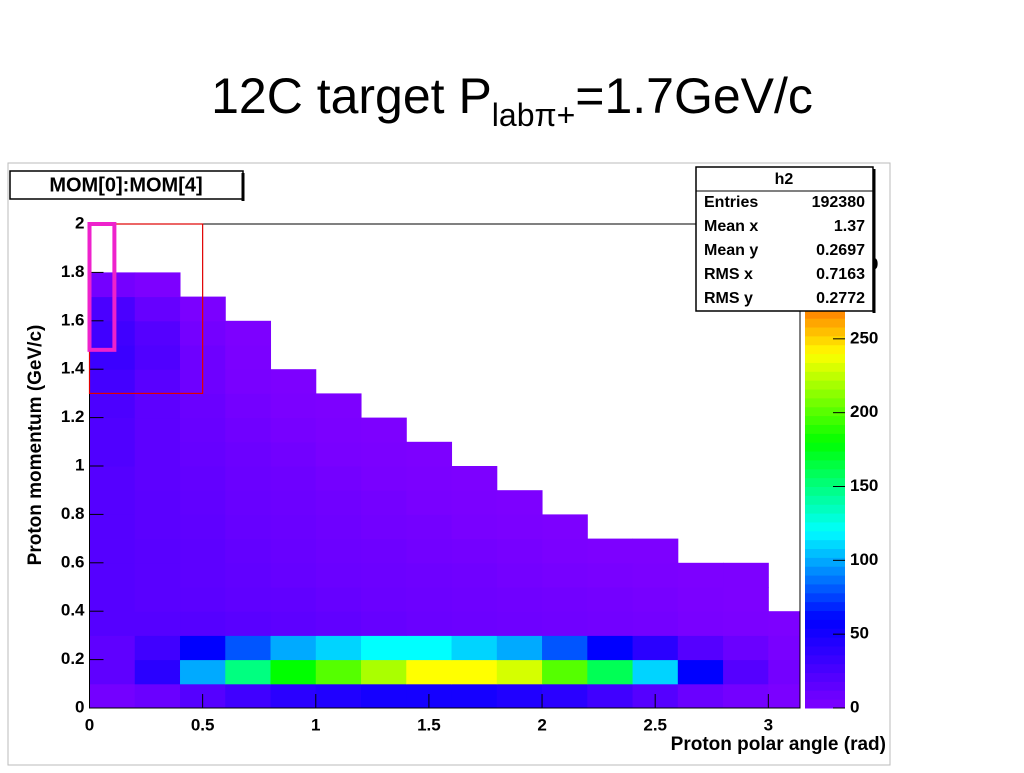 This screenshot has width=1024, height=773. What do you see at coordinates (541, 724) in the screenshot?
I see `x-tick-label: 2` at bounding box center [541, 724].